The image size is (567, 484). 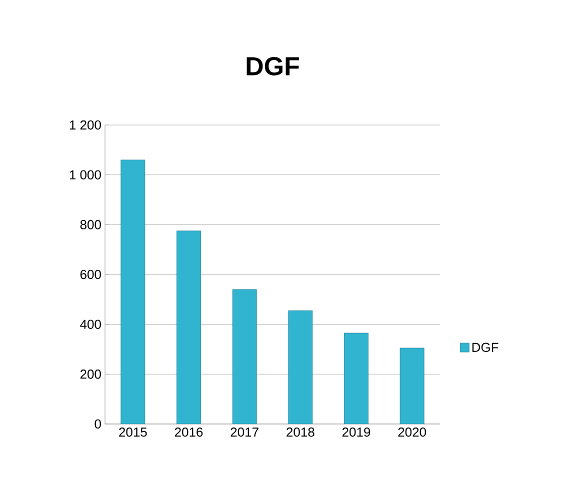 I want to click on chart-title: DGF, so click(x=272, y=66).